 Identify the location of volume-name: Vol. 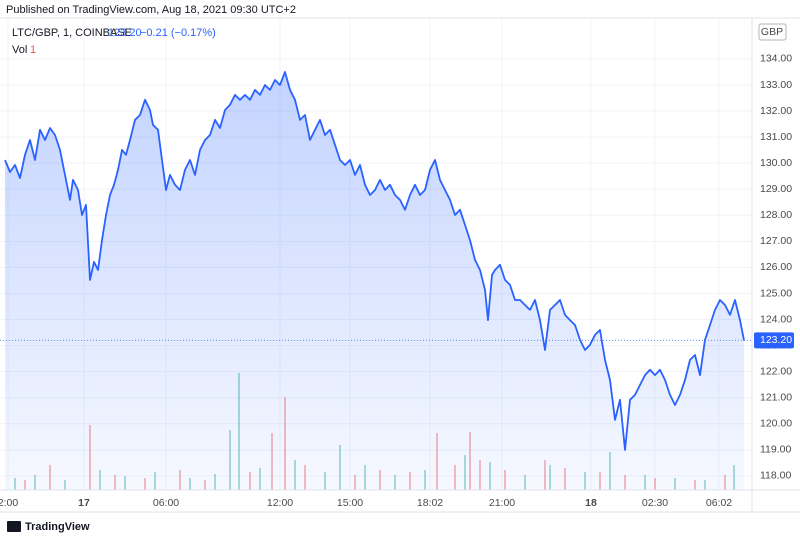
(19, 50).